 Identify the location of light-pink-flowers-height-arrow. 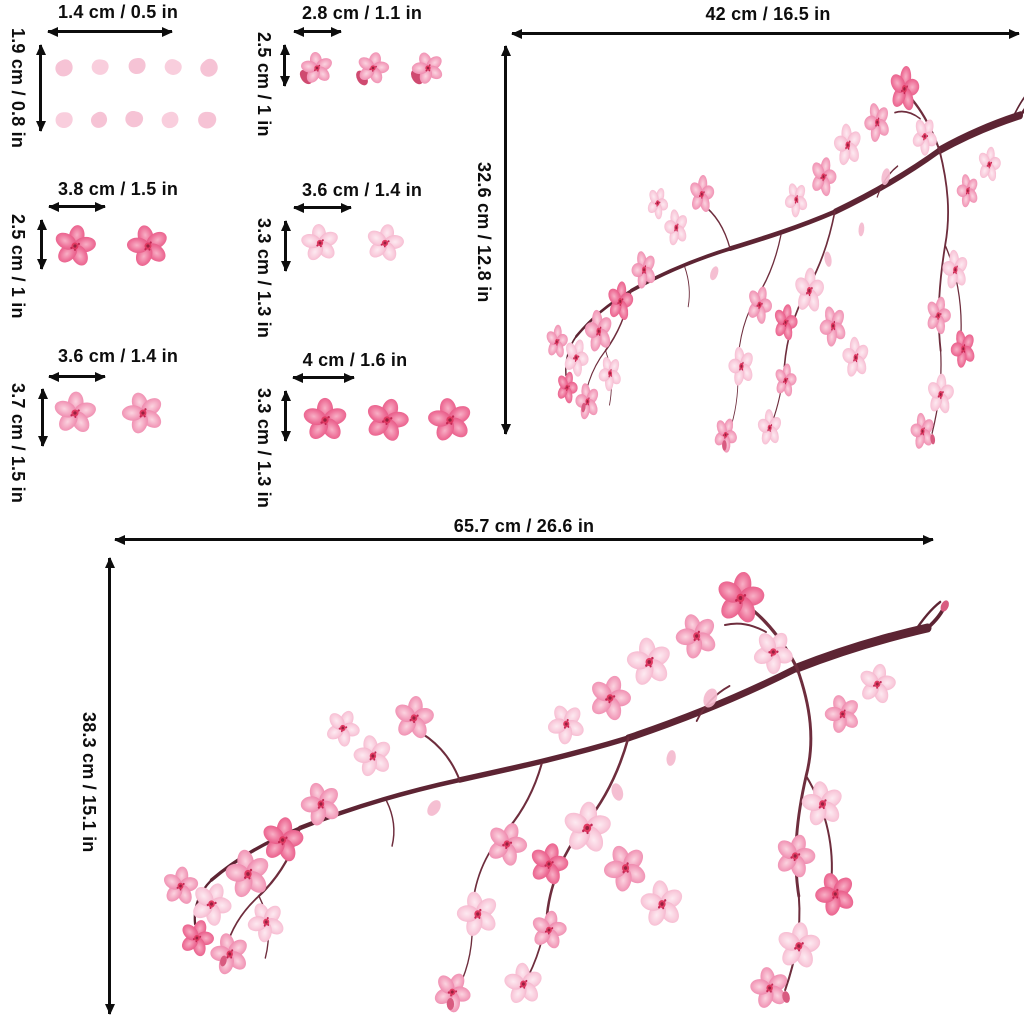
(285, 246).